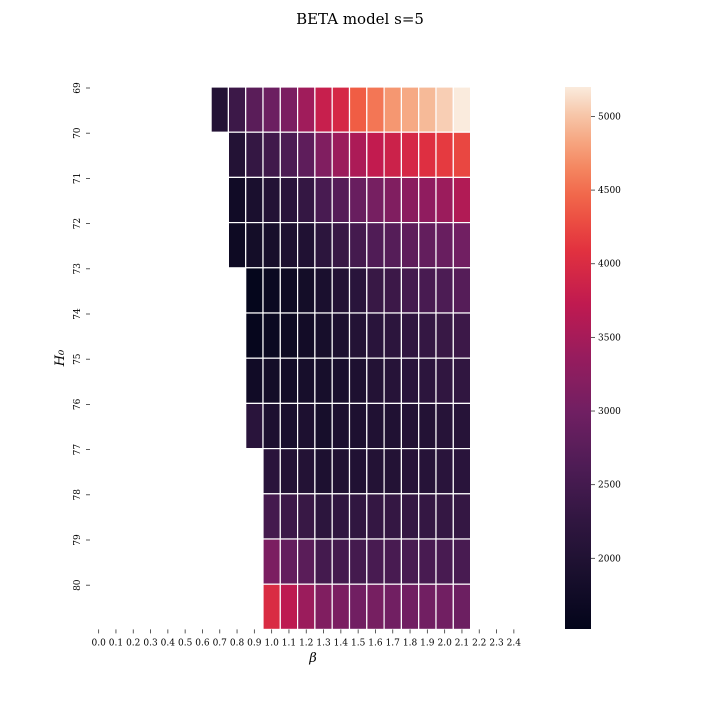 The image size is (720, 724). I want to click on x-tick-label: 1.7, so click(393, 643).